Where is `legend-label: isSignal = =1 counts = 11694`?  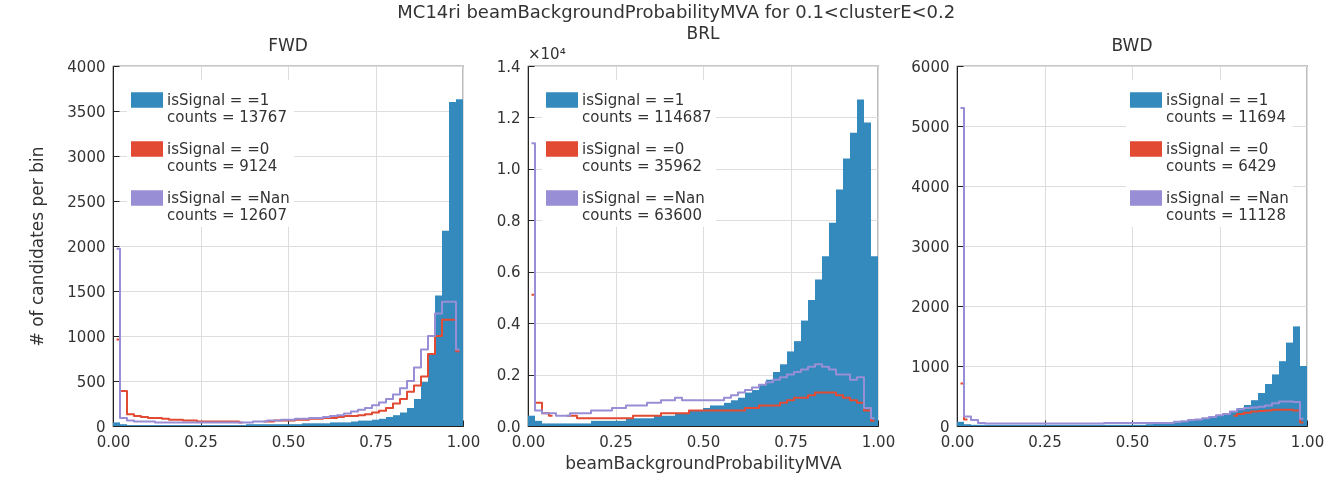 legend-label: isSignal = =1 counts = 11694 is located at coordinates (1226, 108).